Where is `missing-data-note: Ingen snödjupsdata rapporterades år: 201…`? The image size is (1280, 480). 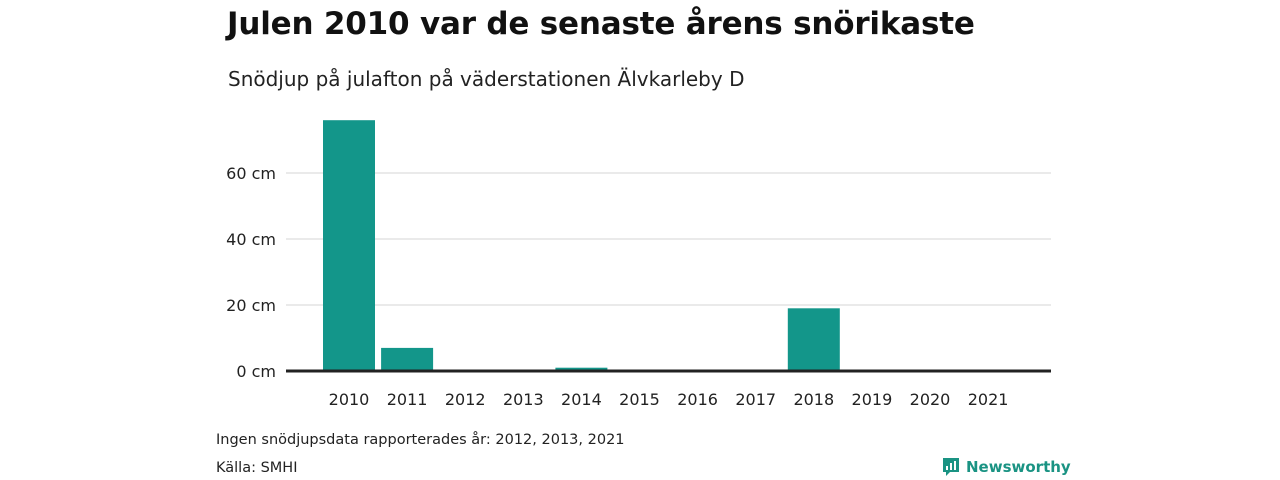 missing-data-note: Ingen snödjupsdata rapporterades år: 201… is located at coordinates (420, 440).